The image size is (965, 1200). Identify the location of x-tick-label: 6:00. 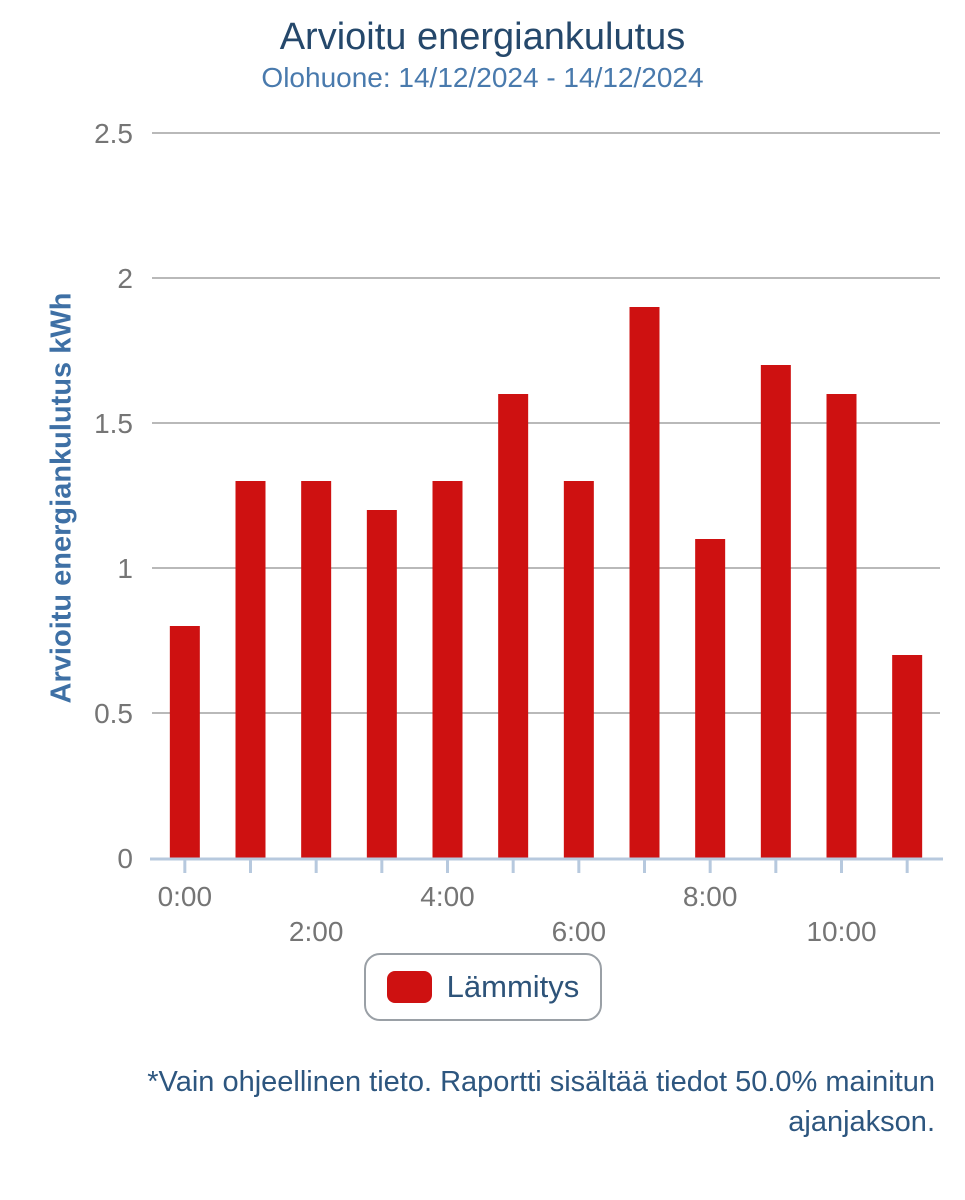
(579, 931).